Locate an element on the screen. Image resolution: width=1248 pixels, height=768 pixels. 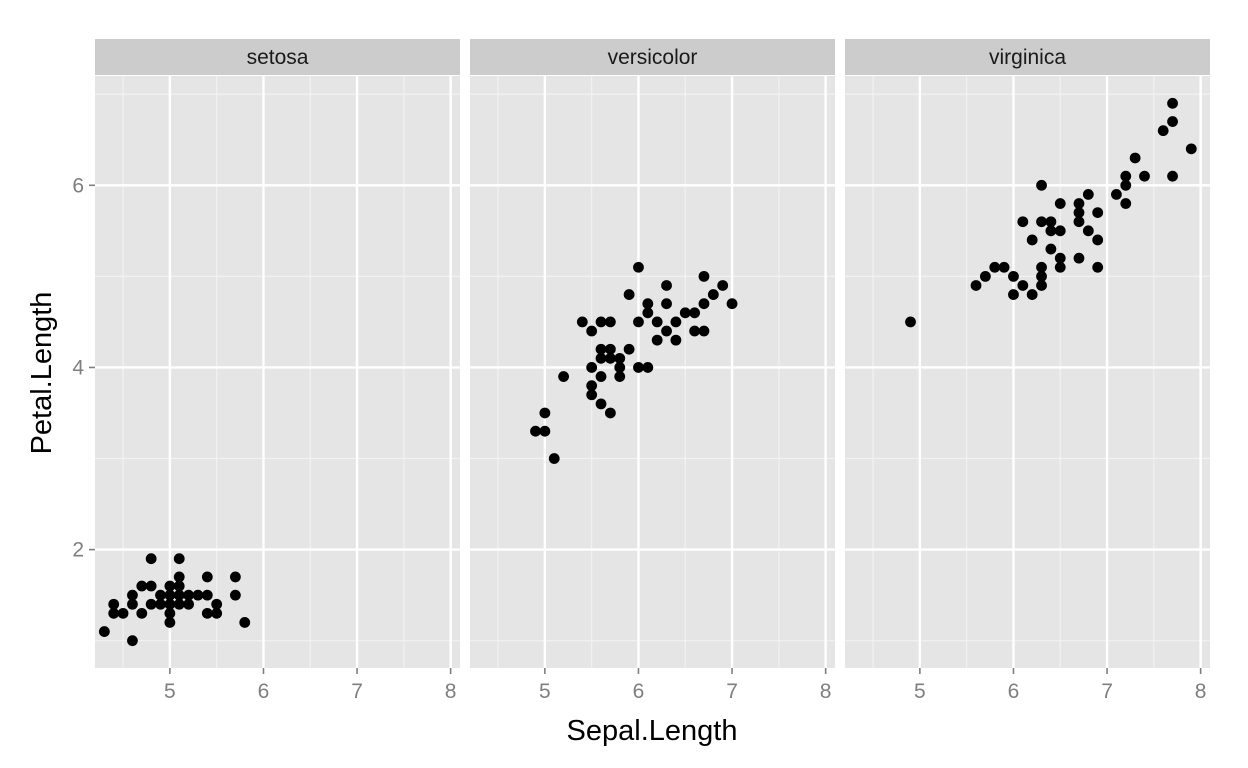
x-axis-title: Sepal.Length is located at coordinates (652, 731).